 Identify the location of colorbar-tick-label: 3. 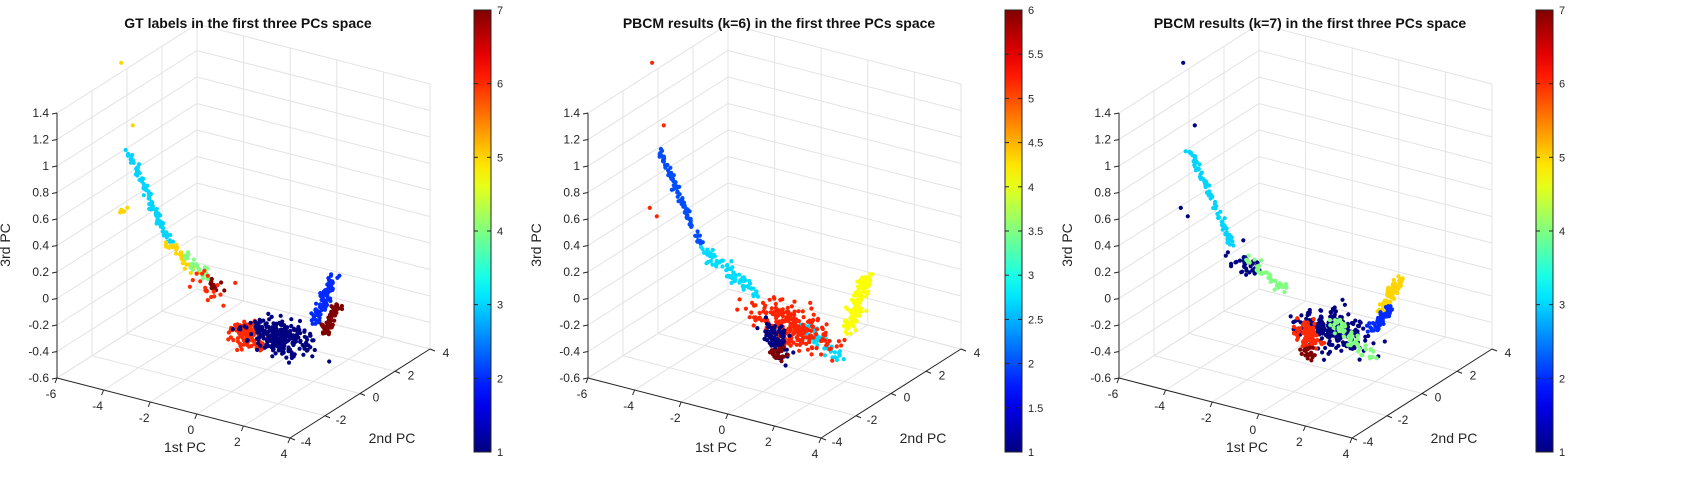
(500, 306).